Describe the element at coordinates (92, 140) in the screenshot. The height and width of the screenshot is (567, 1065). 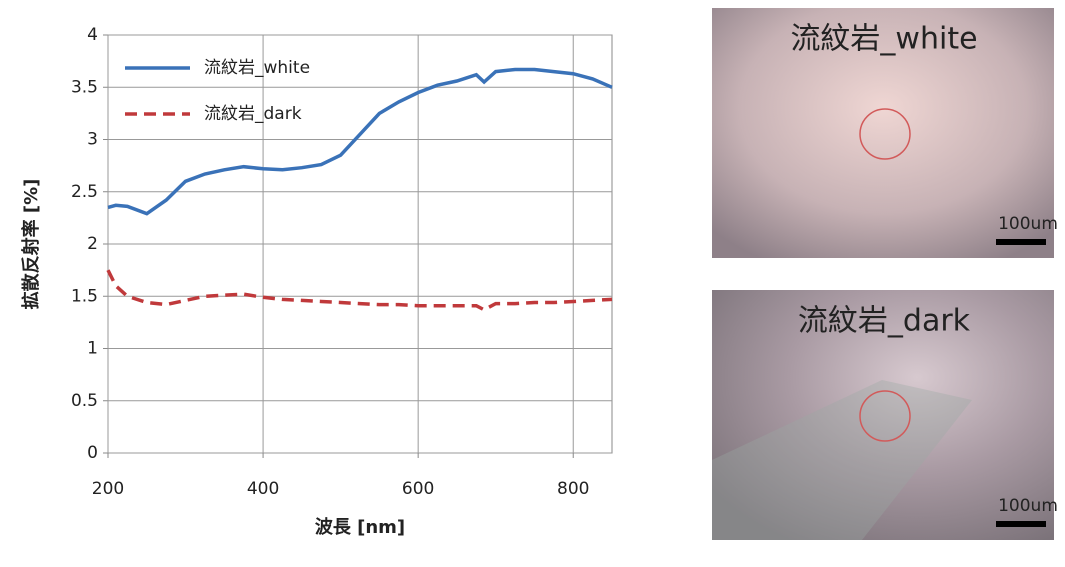
I see `y-tick-label: 3` at that location.